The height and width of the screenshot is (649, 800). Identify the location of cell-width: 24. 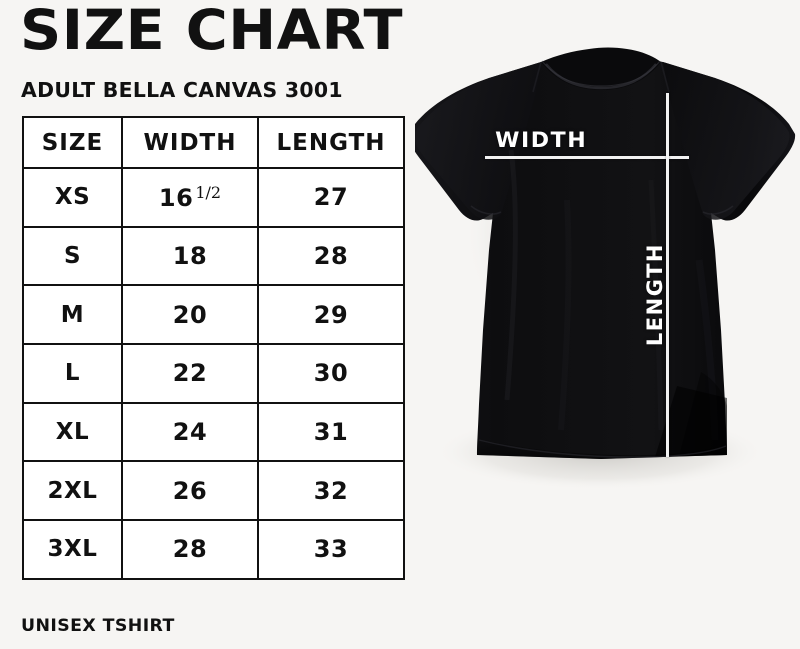
(190, 432).